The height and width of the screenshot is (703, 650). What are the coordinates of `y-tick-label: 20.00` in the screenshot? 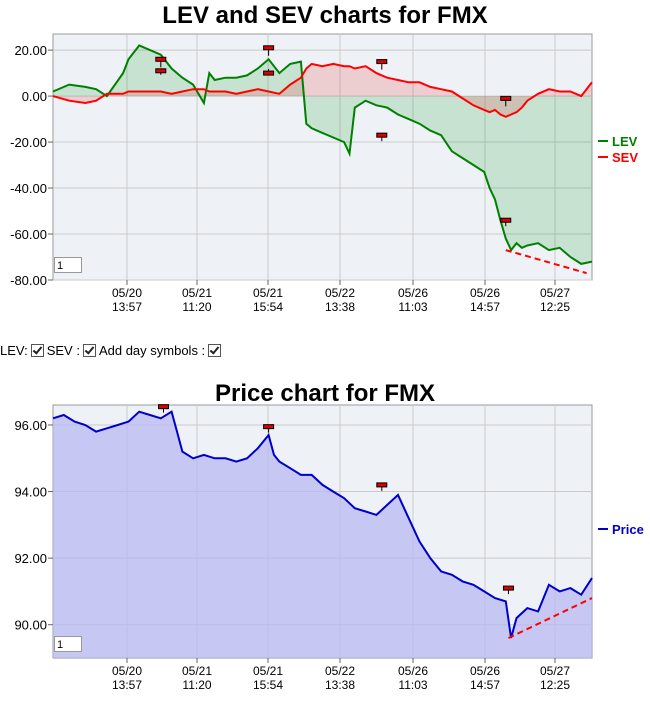 It's located at (30, 50).